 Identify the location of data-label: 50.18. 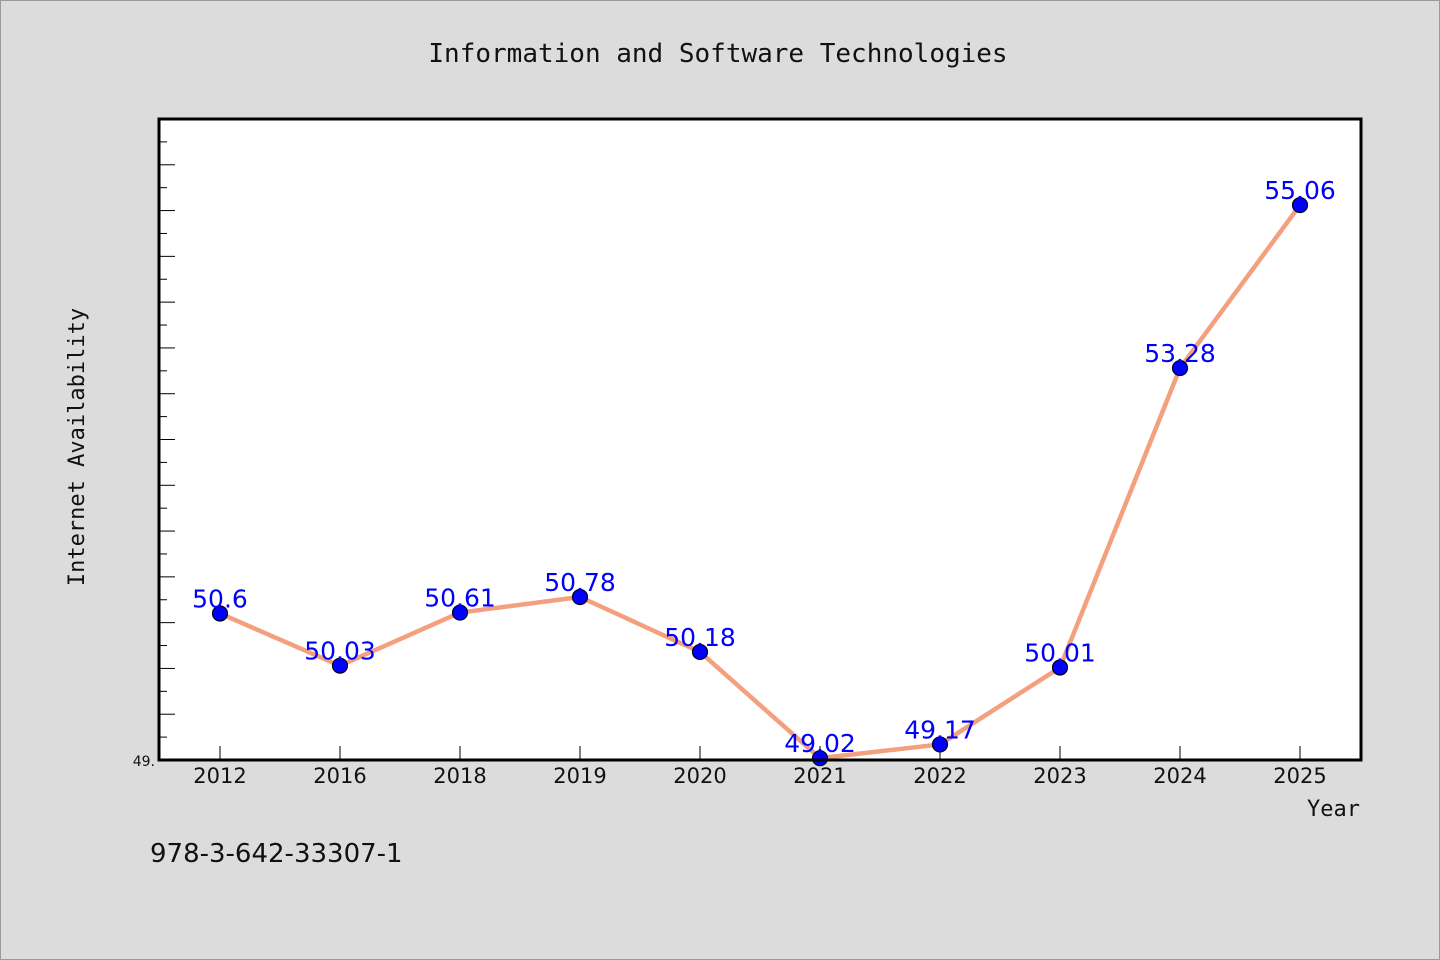
(700, 637).